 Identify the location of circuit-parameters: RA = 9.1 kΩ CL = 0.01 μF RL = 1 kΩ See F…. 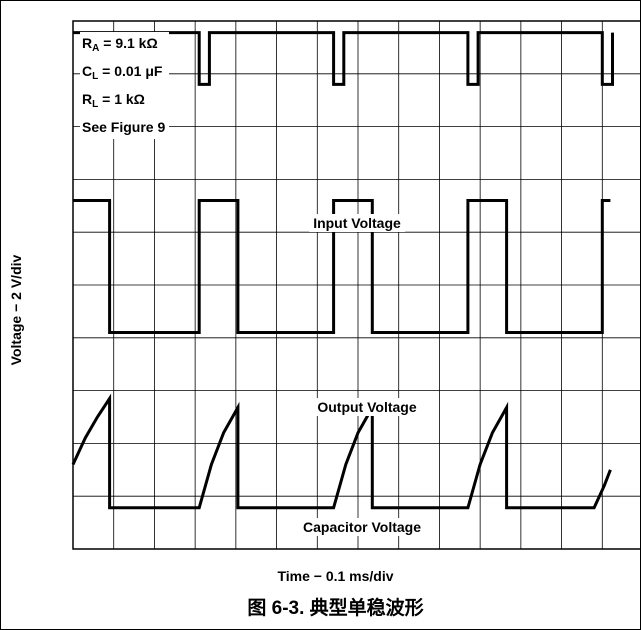
(125, 85).